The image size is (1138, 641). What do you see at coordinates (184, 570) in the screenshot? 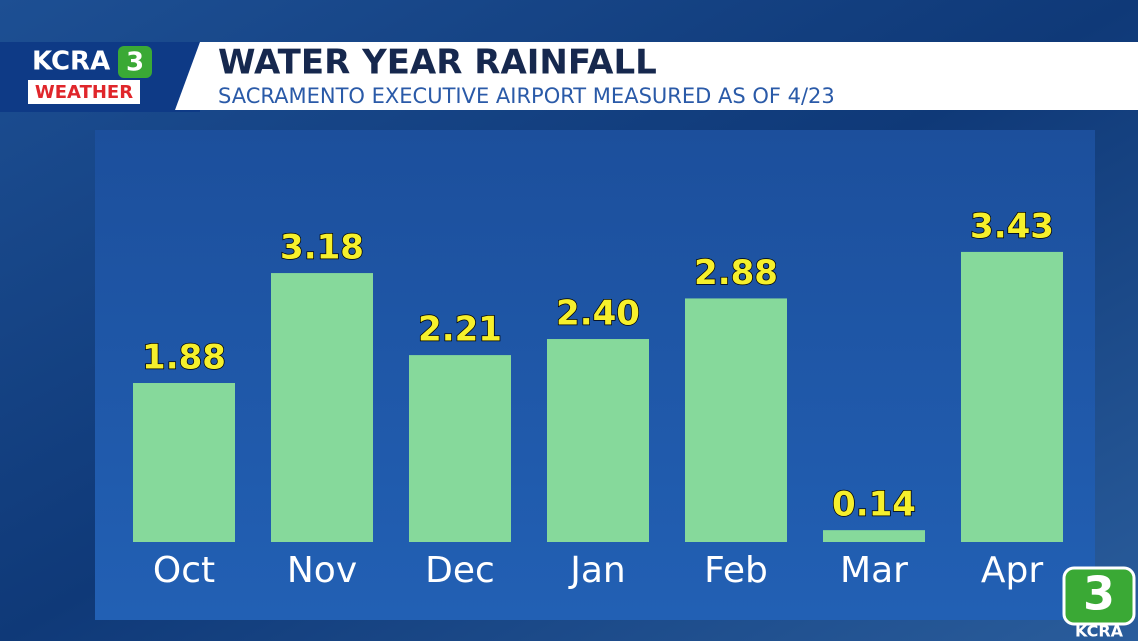
I see `x-tick-label: Oct` at bounding box center [184, 570].